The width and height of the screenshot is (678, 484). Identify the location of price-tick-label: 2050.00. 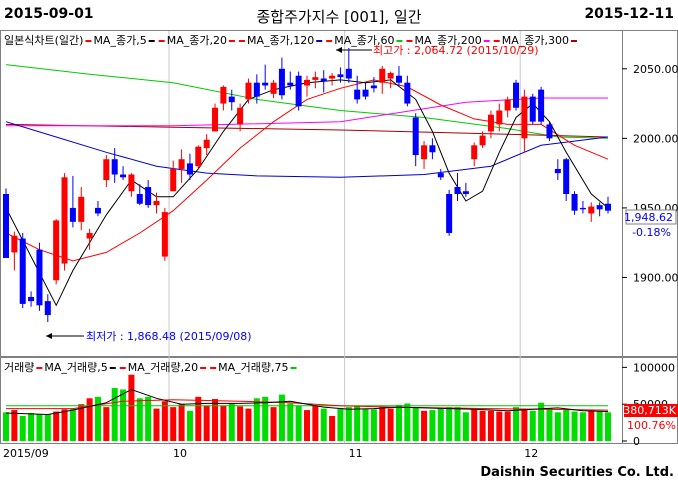
(655, 69).